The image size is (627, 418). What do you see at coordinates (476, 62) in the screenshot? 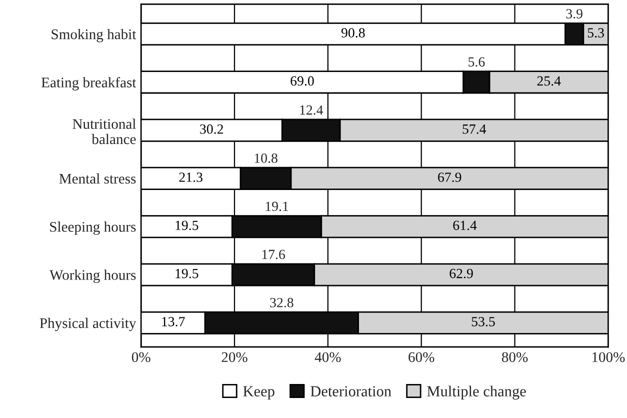
I see `data-label: 5.6` at bounding box center [476, 62].